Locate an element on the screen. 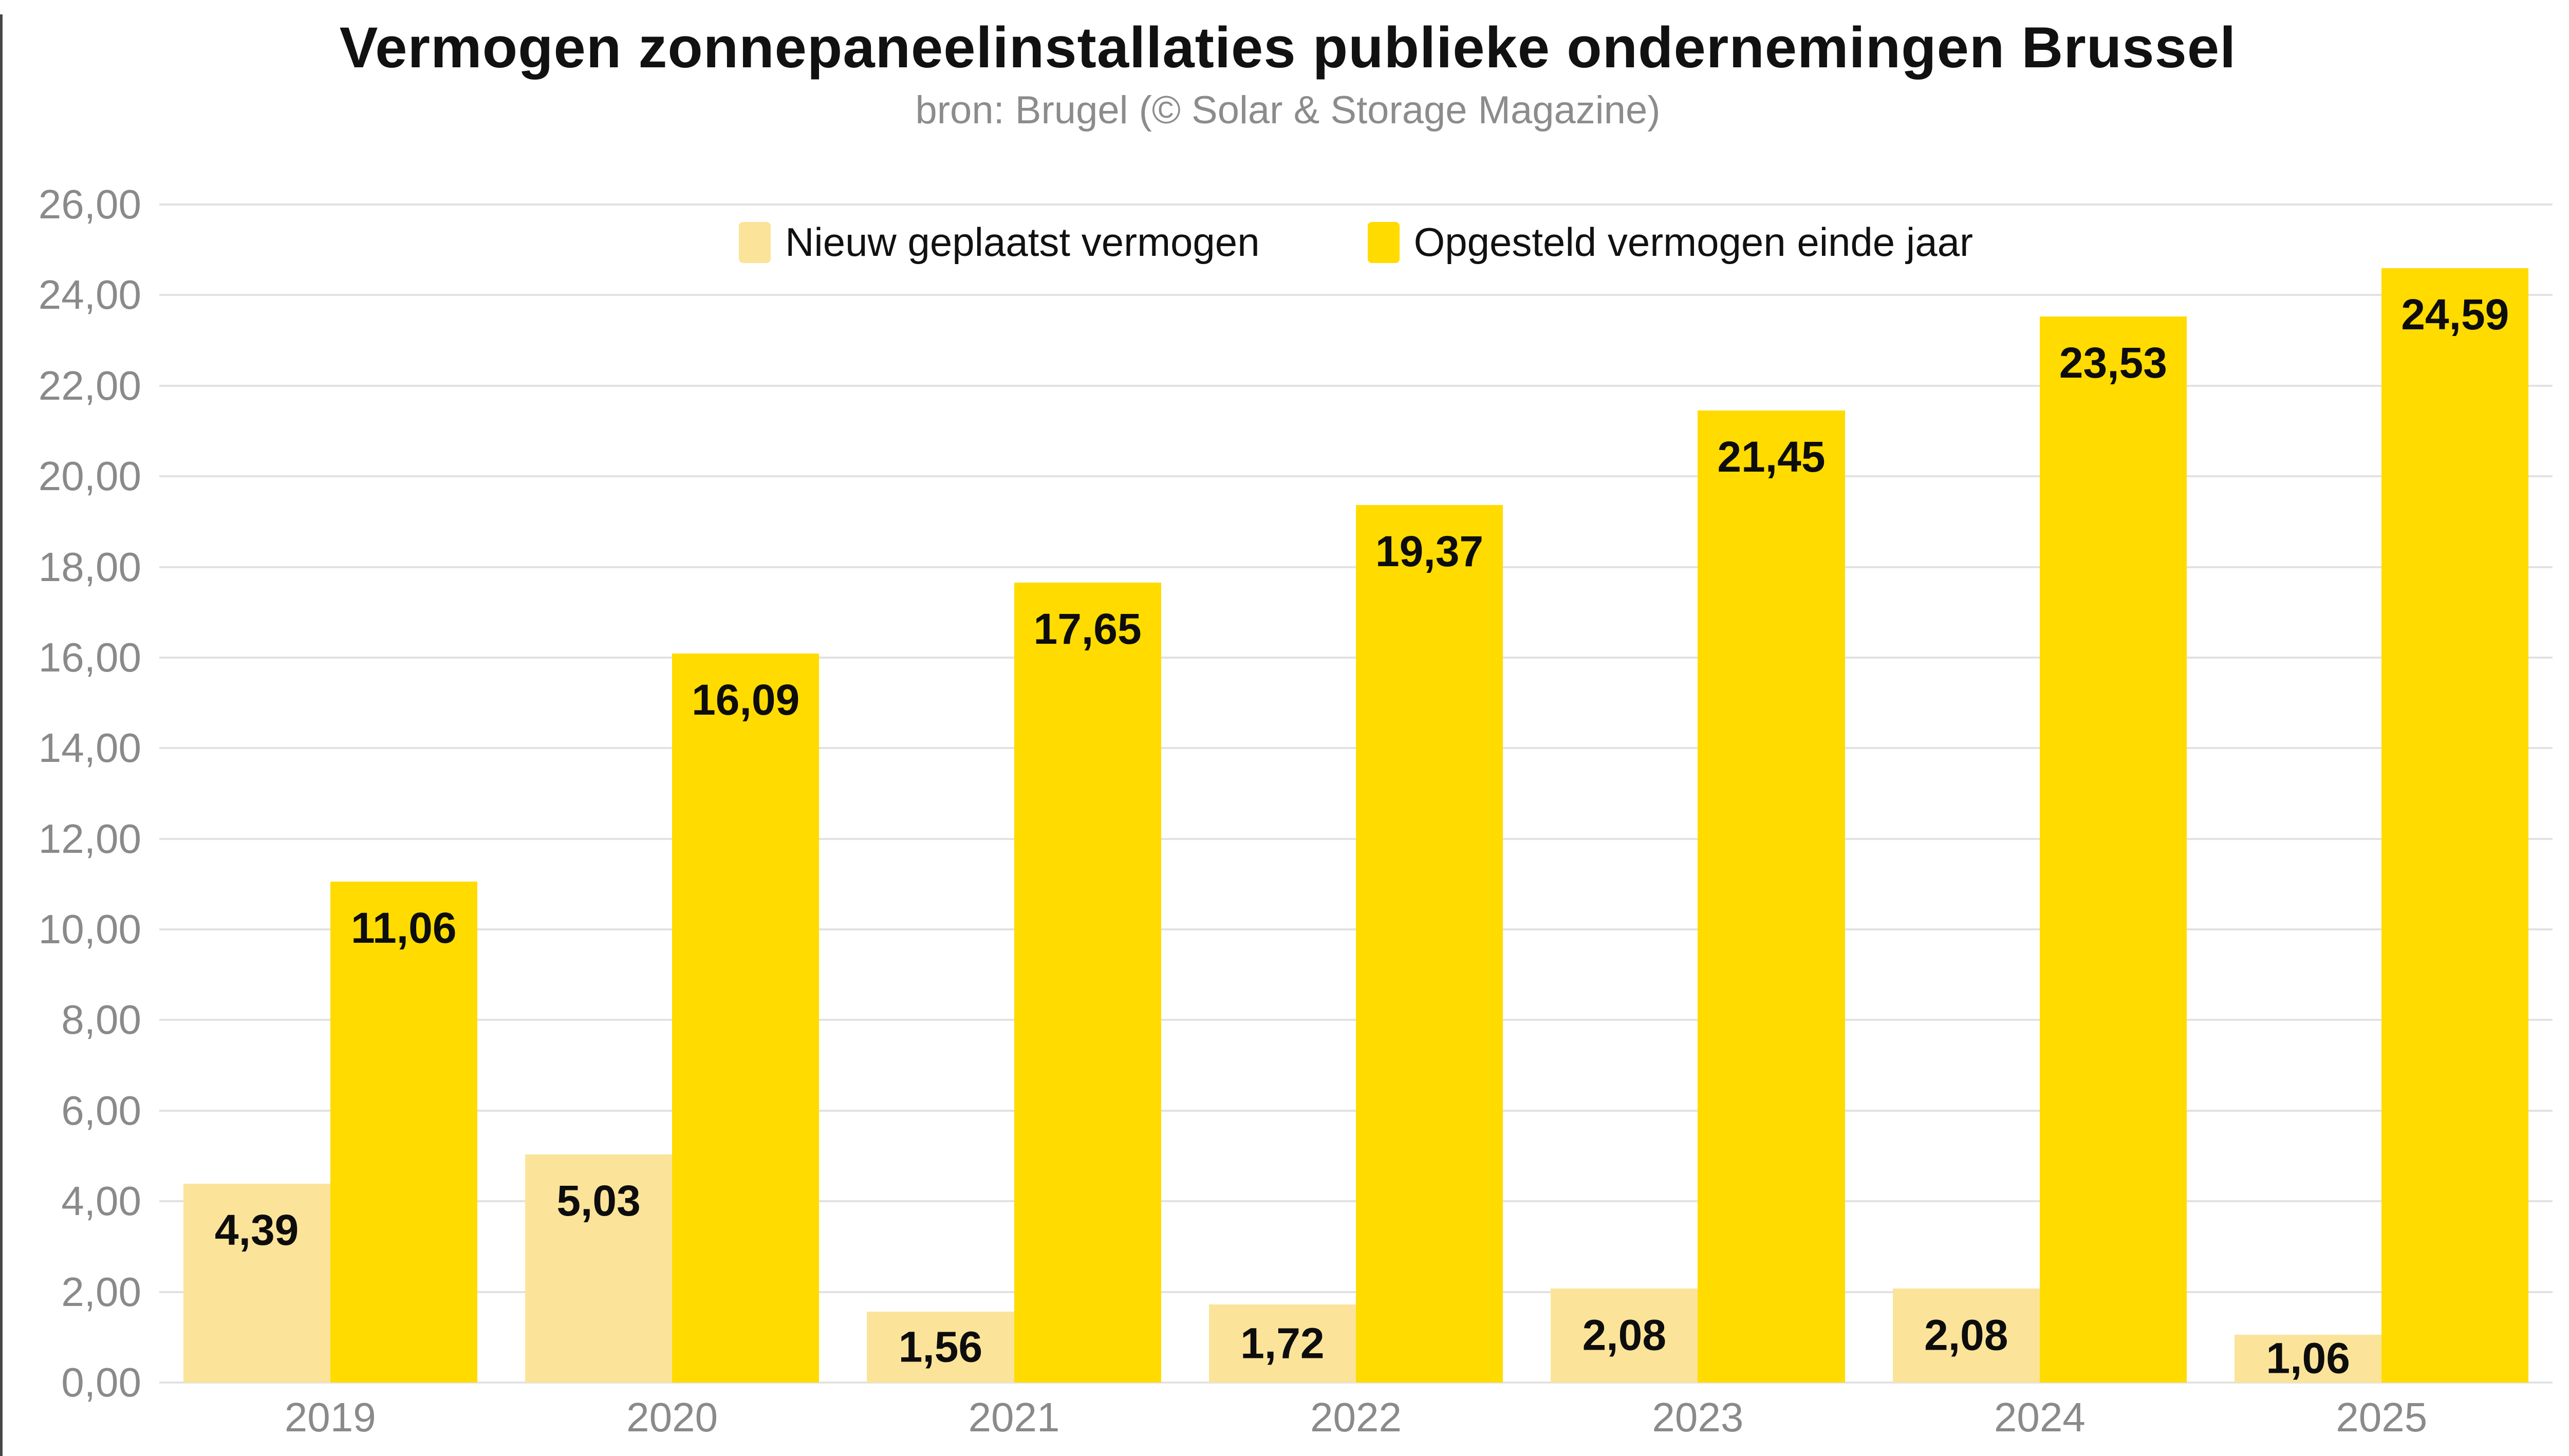  bar-nieuw-2020: 5,03 is located at coordinates (599, 1268).